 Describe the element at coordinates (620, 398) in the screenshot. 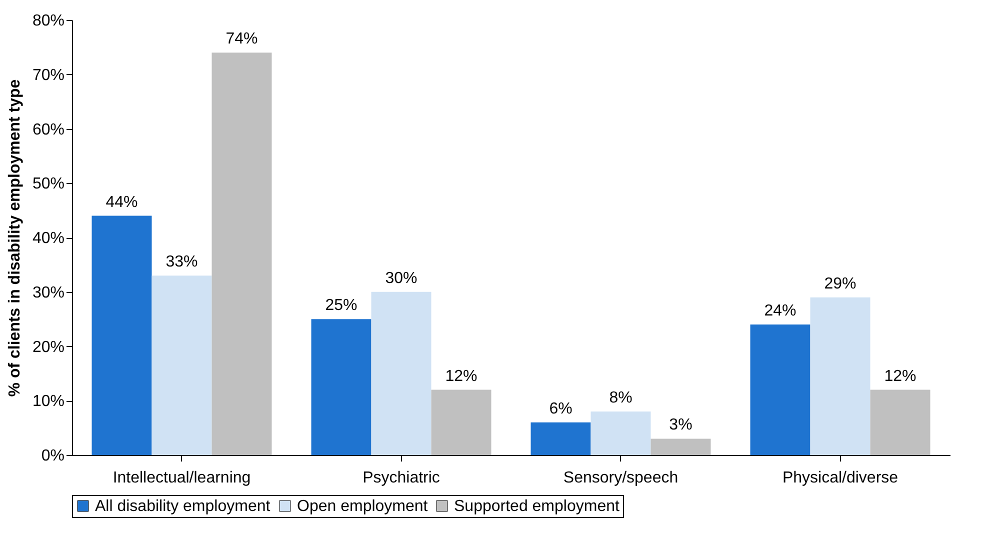

I see `data-label: 8%` at that location.